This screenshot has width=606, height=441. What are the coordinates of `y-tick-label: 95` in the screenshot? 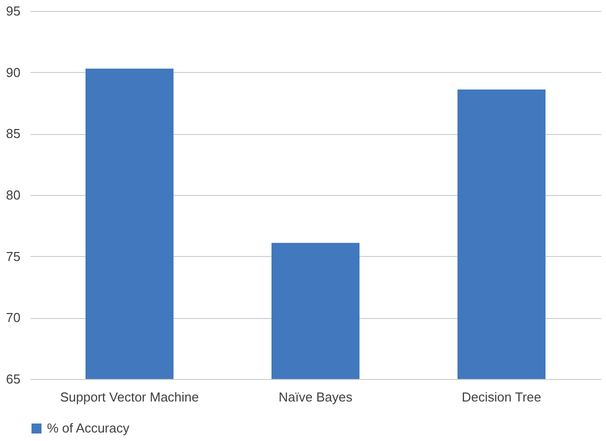 It's located at (13, 11).